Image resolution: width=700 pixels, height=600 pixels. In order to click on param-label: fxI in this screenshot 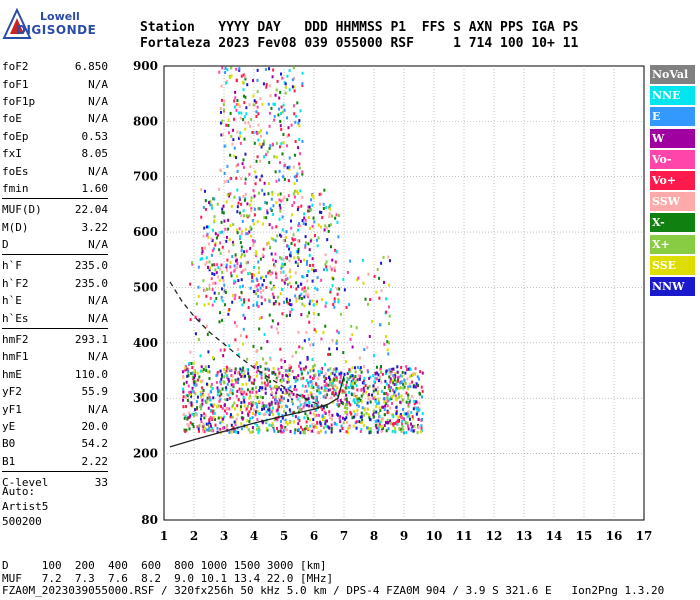, I will do `click(12, 154)`.